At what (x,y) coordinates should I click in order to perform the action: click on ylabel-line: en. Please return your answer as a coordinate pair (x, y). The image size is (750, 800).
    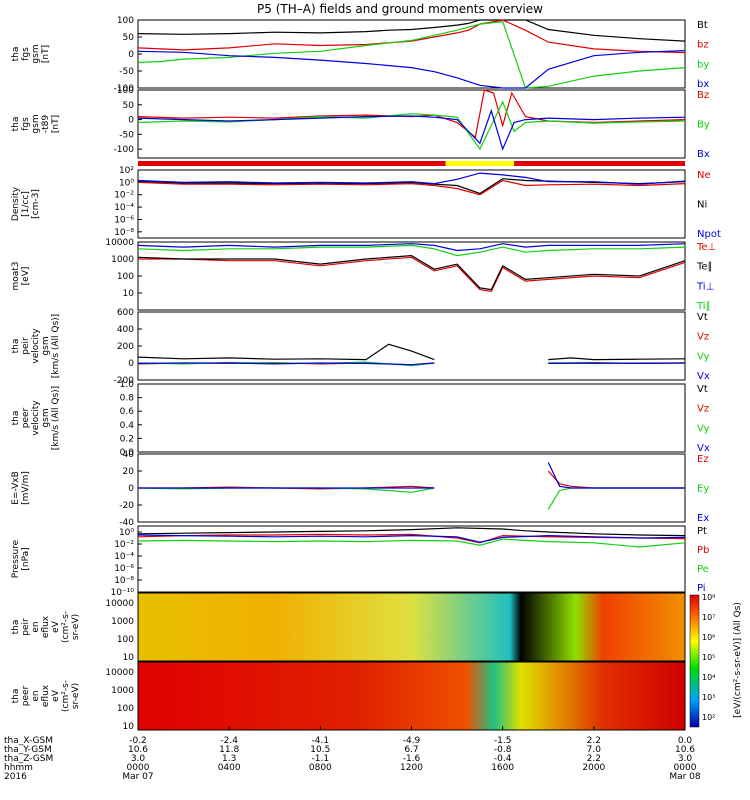
    Looking at the image, I should click on (36, 695).